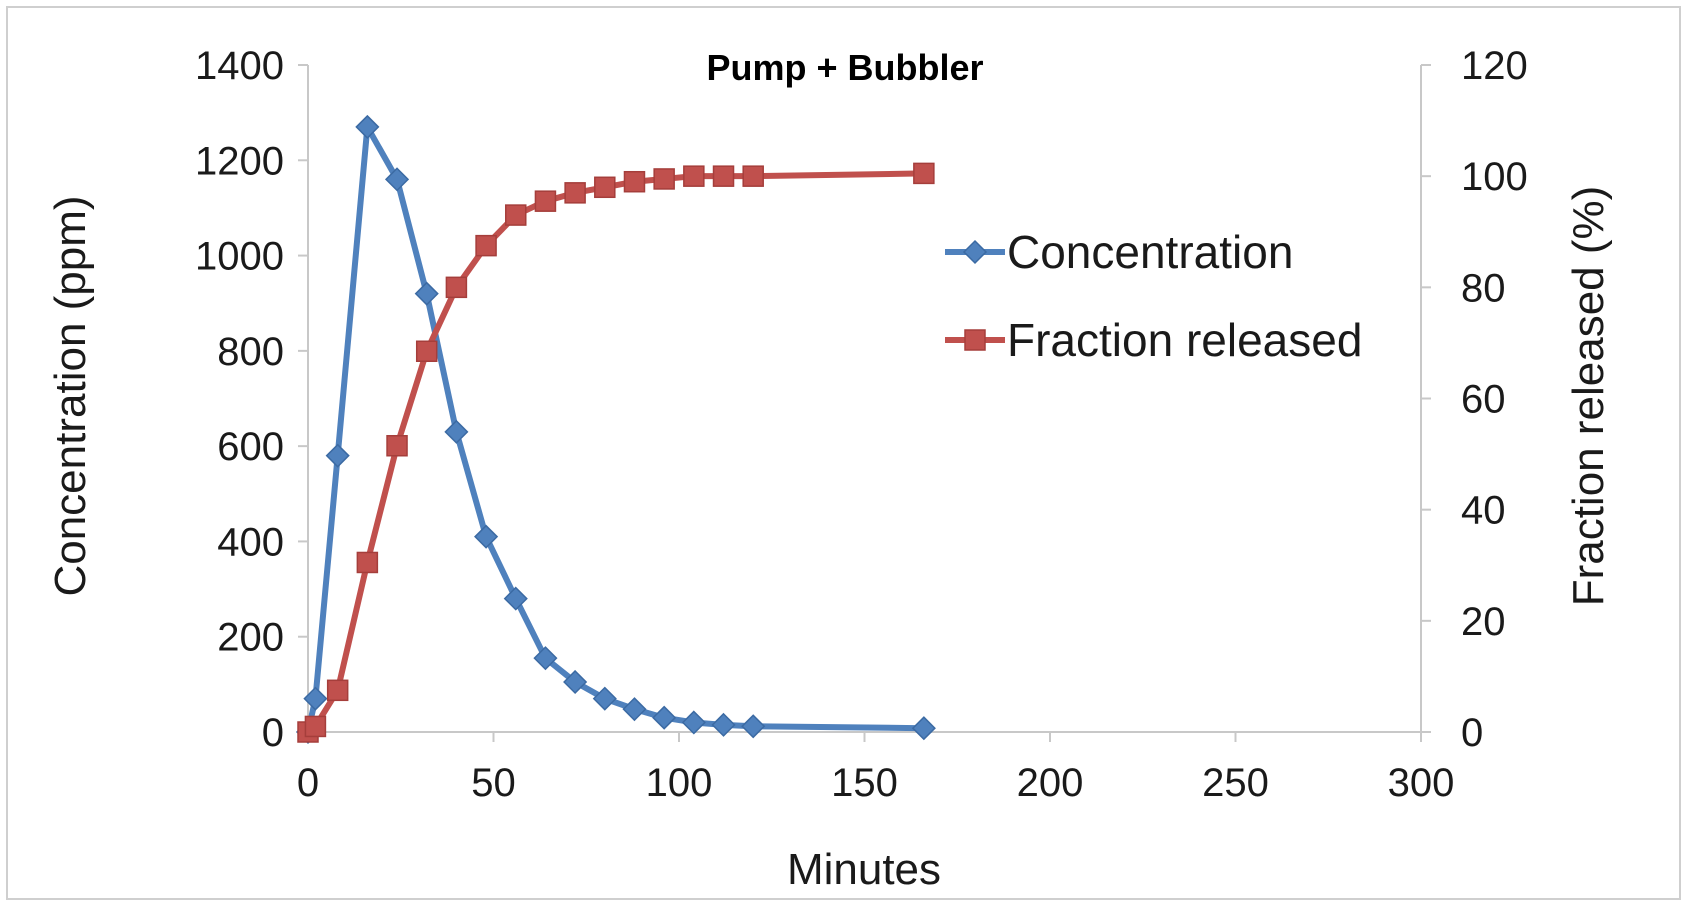 Image resolution: width=1689 pixels, height=906 pixels. I want to click on right-y-tick-label: 60, so click(1483, 400).